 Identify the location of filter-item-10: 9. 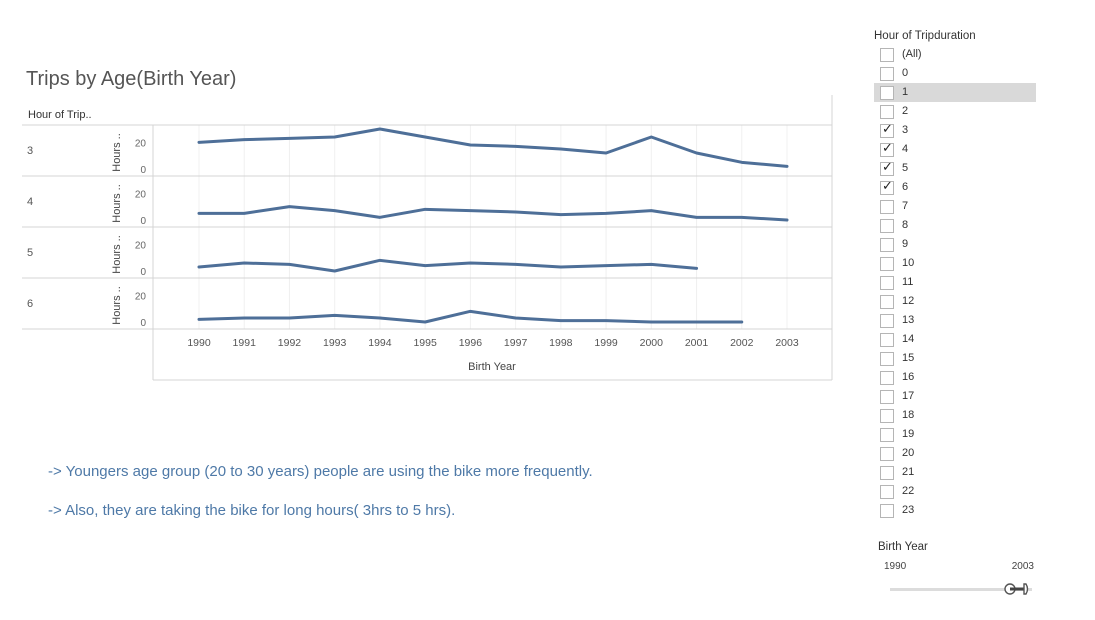
(955, 244).